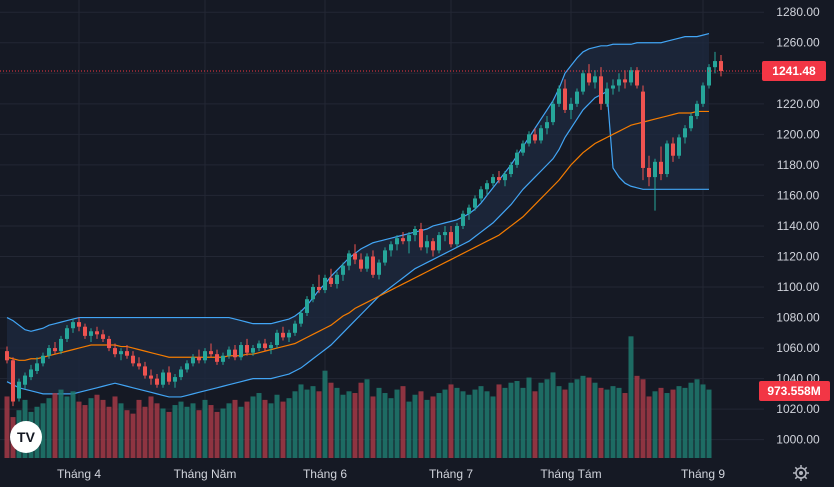 The width and height of the screenshot is (834, 487). Describe the element at coordinates (798, 134) in the screenshot. I see `y-tick-label: 1200.00` at that location.